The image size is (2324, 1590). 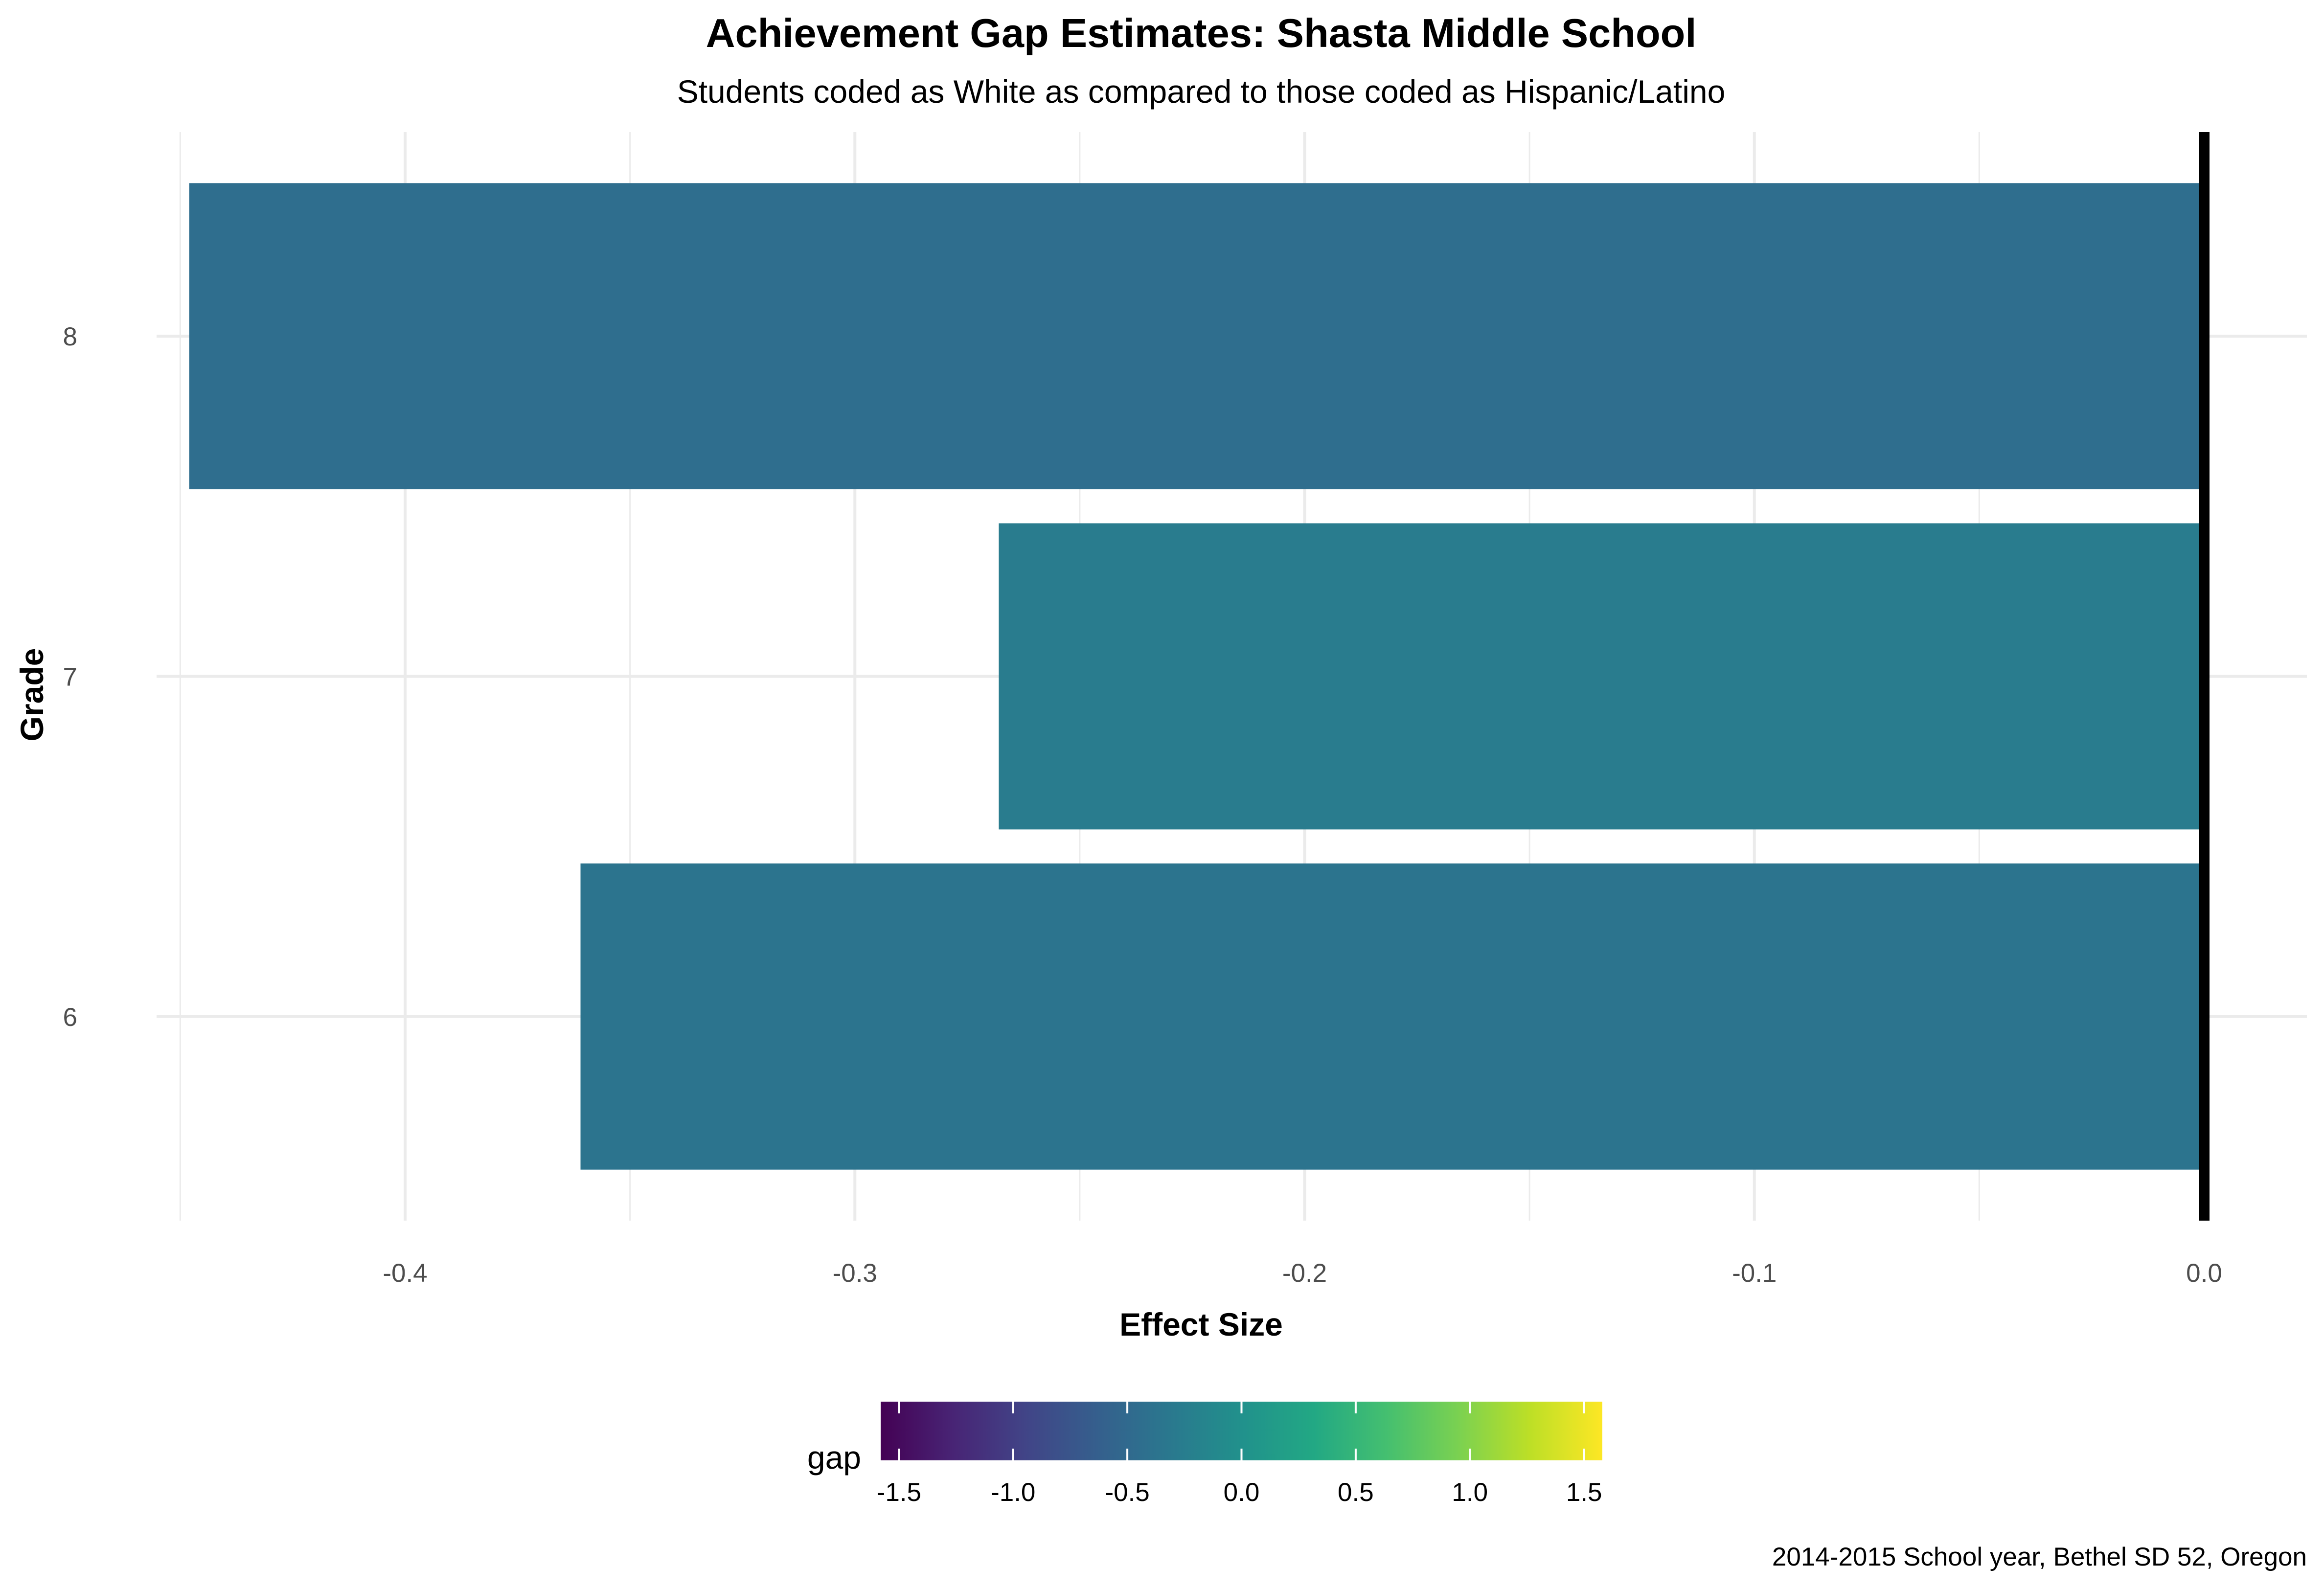 I want to click on color-legend: gap -1.5 -1.0 -0.5 0.0 0.5 1.0 1.5, so click(x=1204, y=1455).